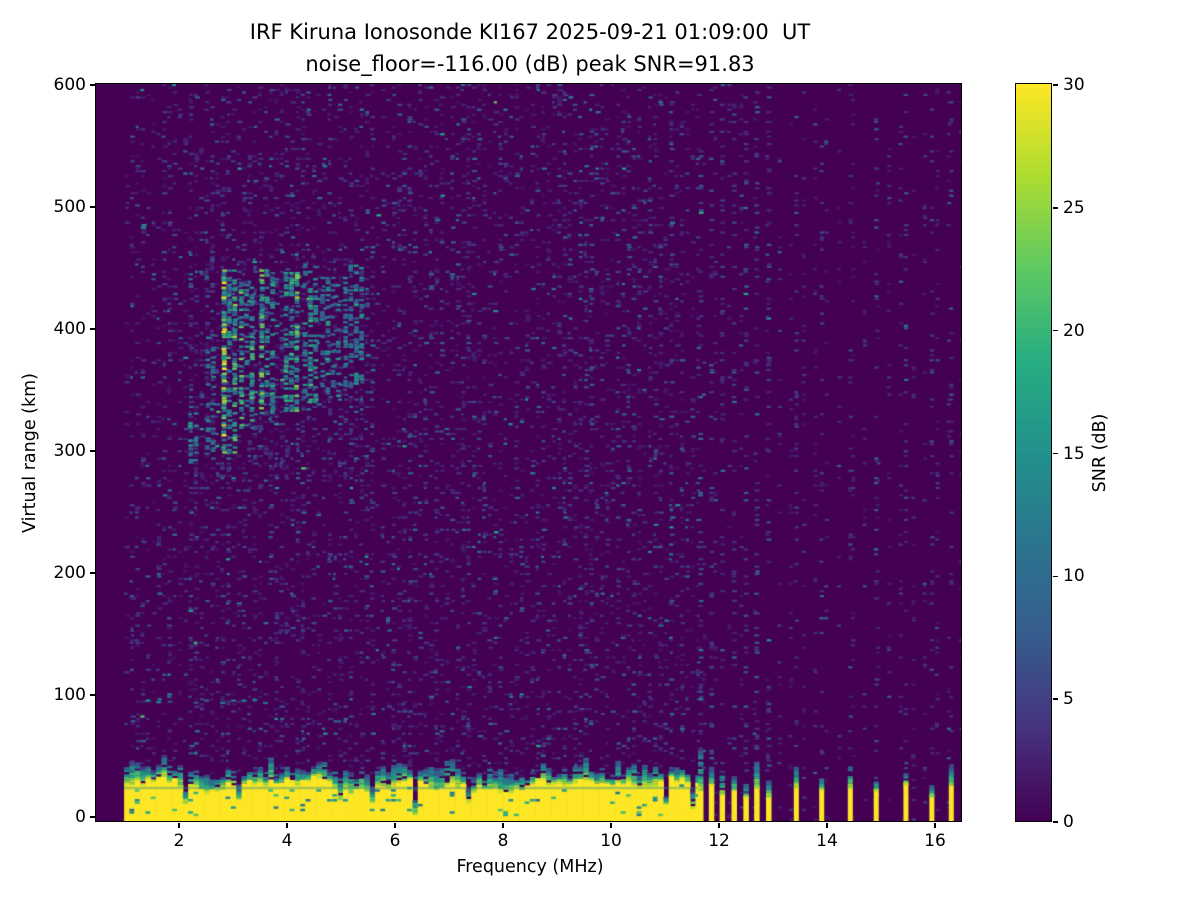  Describe the element at coordinates (1074, 453) in the screenshot. I see `colorbar-tick-label: 15` at that location.